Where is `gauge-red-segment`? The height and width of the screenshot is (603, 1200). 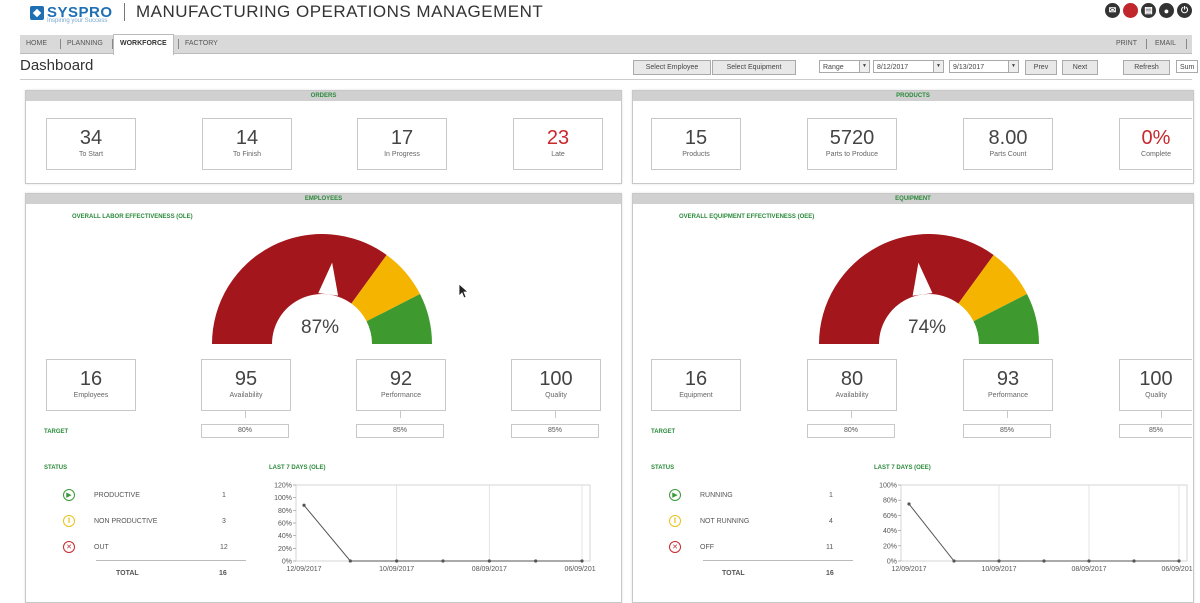 gauge-red-segment is located at coordinates (299, 289).